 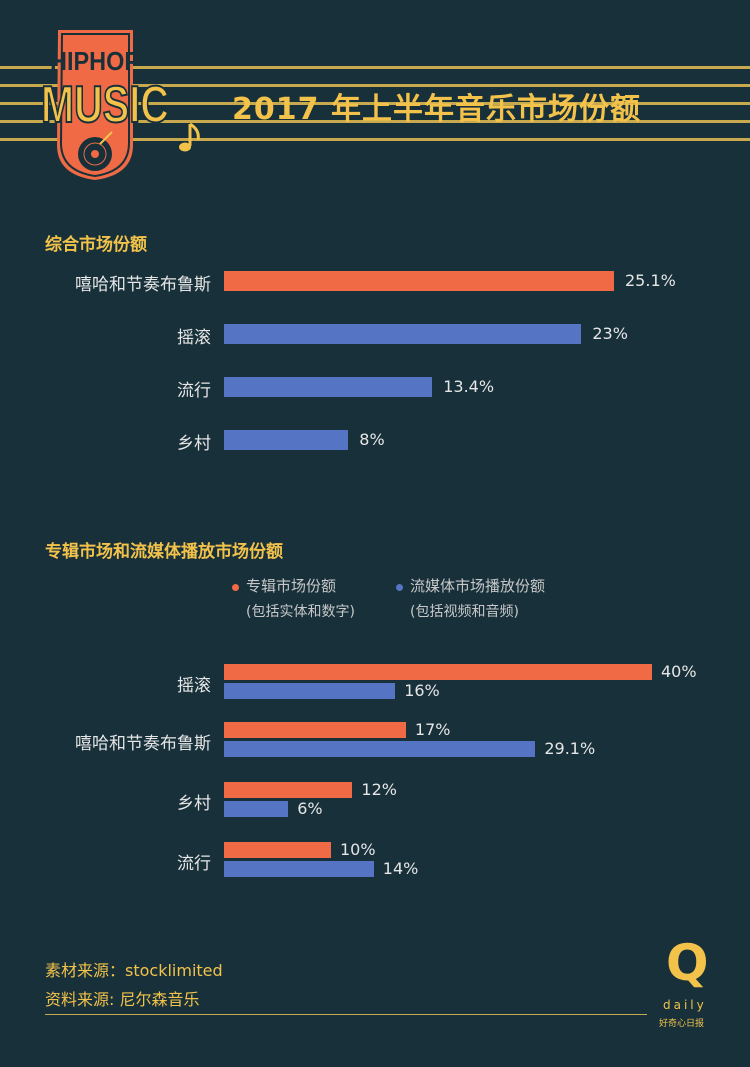 I want to click on footer-source-data: 资料来源: 尼尔森音乐, so click(x=122, y=999).